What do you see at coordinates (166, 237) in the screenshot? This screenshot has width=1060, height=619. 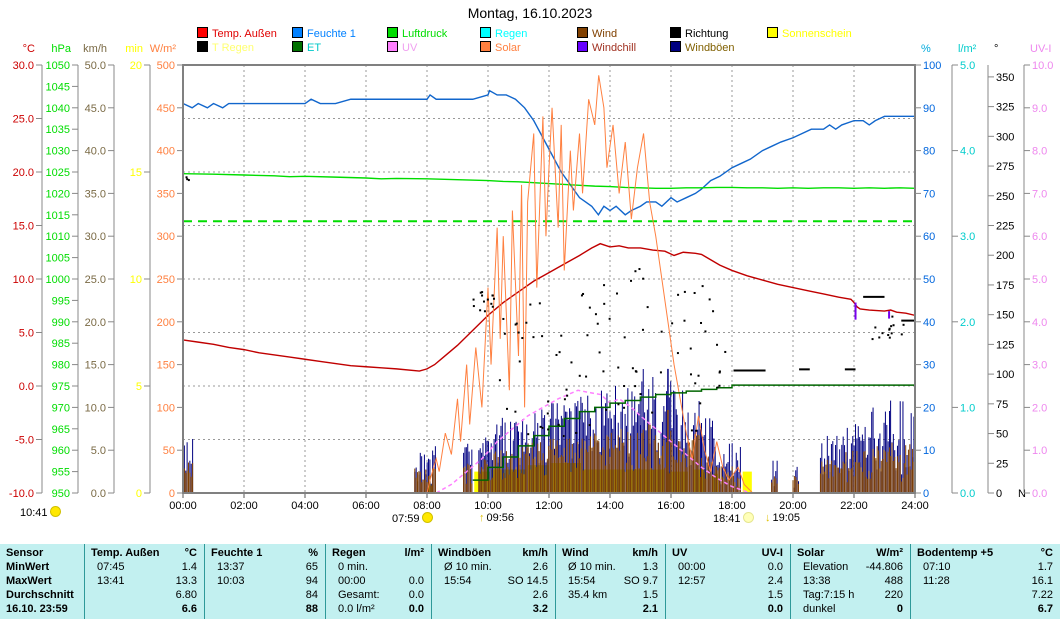 I see `tick-label-wm2: 300` at bounding box center [166, 237].